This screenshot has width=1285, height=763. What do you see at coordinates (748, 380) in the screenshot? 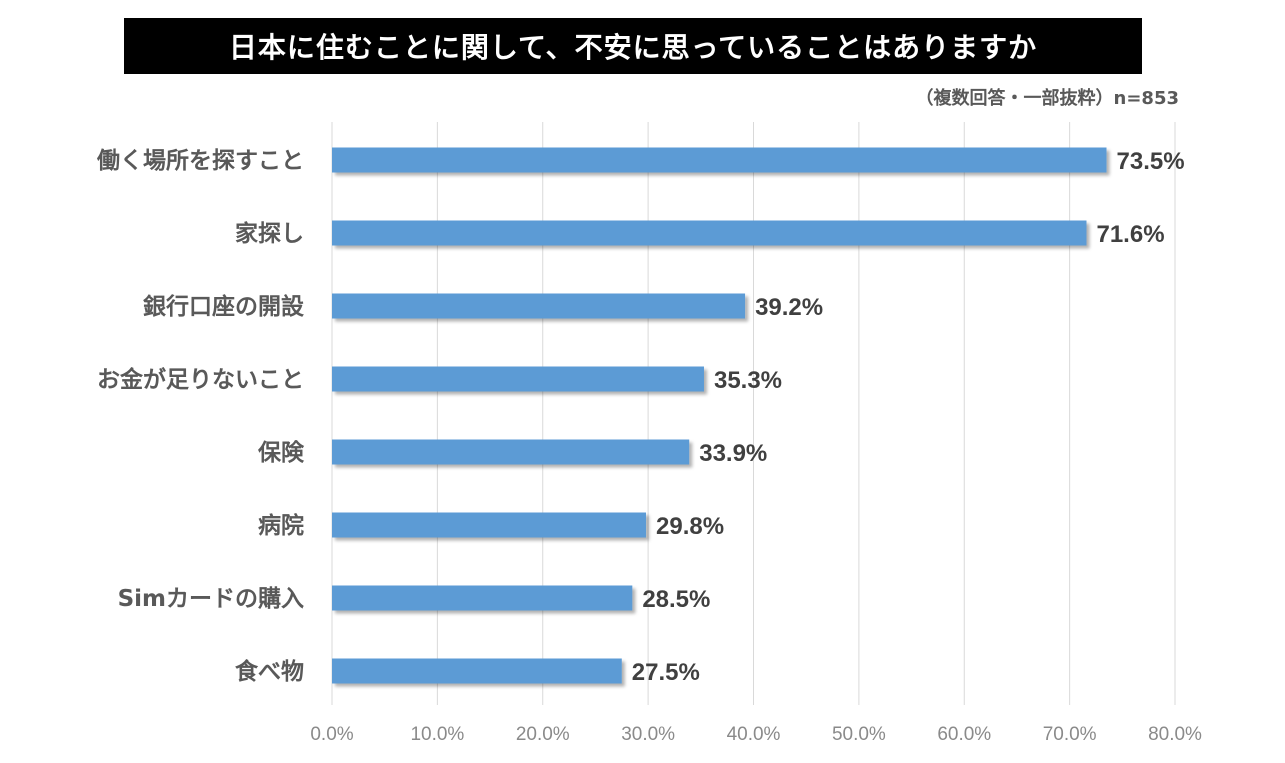
I see `data-label: 35.3%` at bounding box center [748, 380].